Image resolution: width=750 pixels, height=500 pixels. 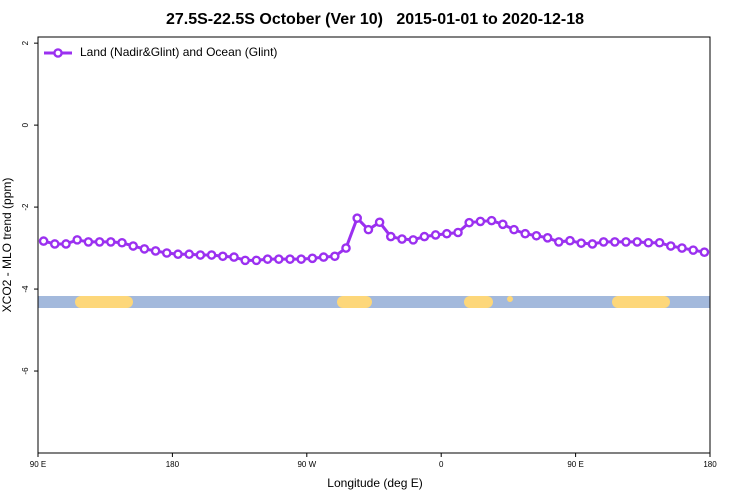 I want to click on x-axis-label: Longitude (deg E), so click(x=374, y=483).